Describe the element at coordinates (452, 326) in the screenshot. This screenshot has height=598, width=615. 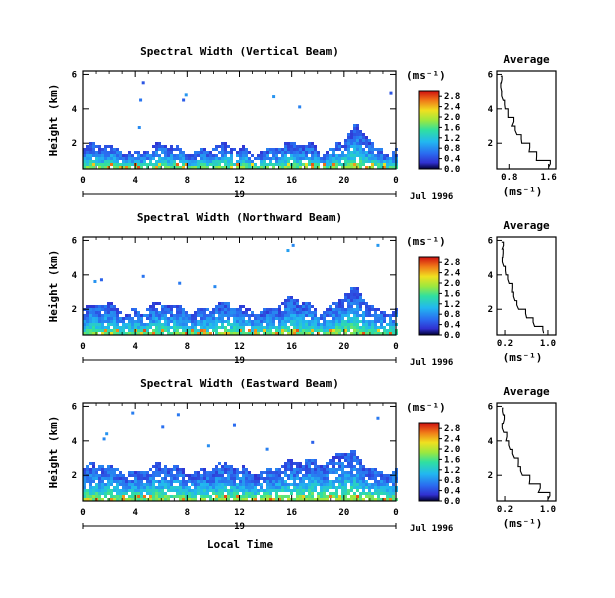
I see `colorbar-tick-label: 0.4` at that location.